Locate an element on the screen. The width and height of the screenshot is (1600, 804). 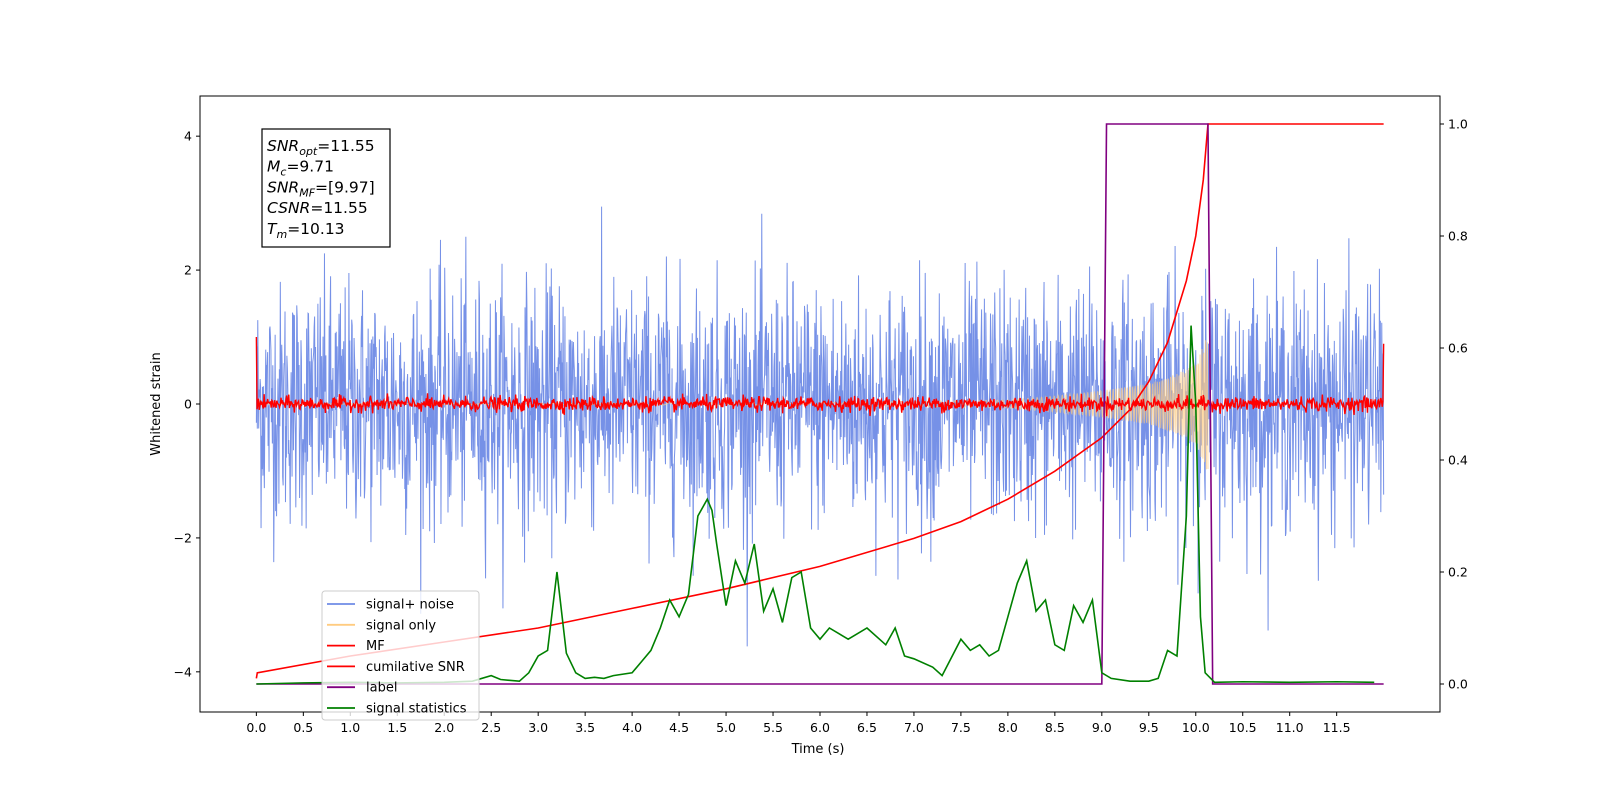
x-tick-label: 11.0 is located at coordinates (1290, 727).